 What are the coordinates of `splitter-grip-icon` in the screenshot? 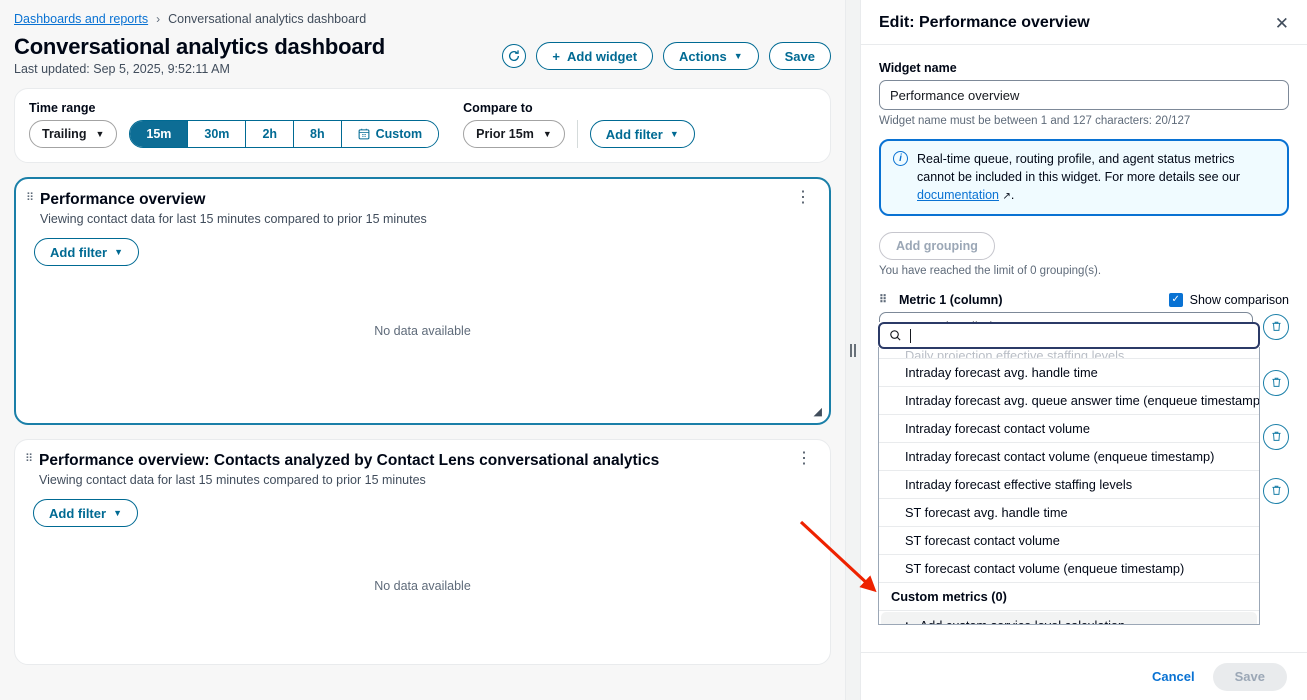 It's located at (853, 350).